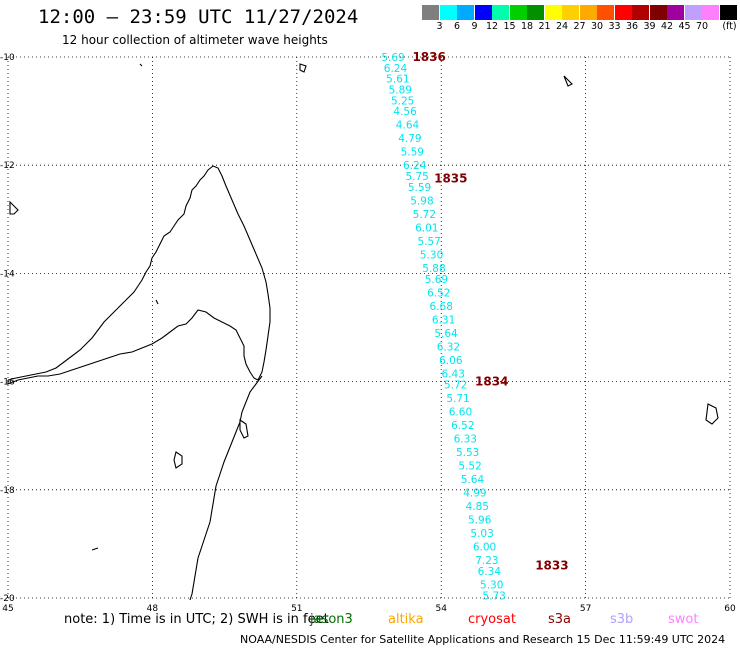  I want to click on wave-height-value: 5.98, so click(421, 201).